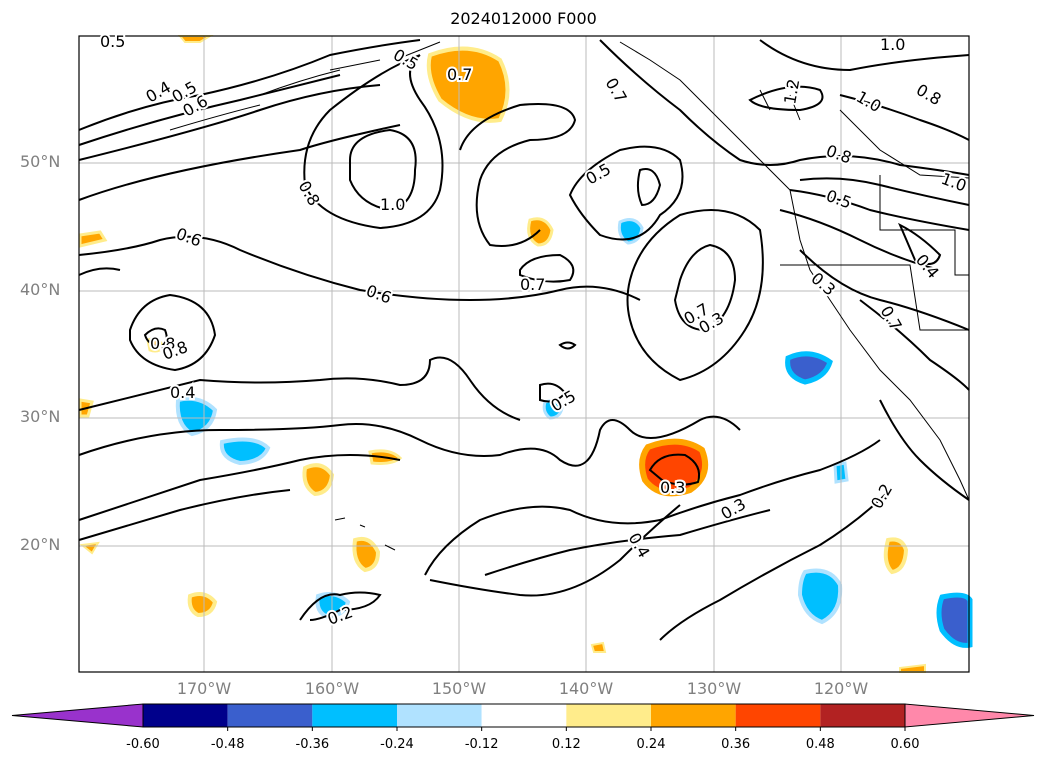 This screenshot has width=1047, height=765. What do you see at coordinates (672, 487) in the screenshot?
I see `contour-label: 0.3` at bounding box center [672, 487].